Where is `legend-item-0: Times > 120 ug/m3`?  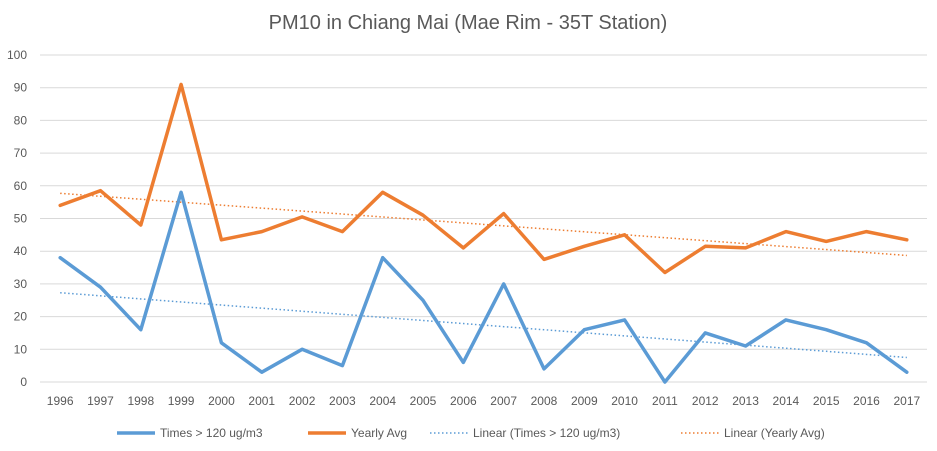 legend-item-0: Times > 120 ug/m3 is located at coordinates (190, 433).